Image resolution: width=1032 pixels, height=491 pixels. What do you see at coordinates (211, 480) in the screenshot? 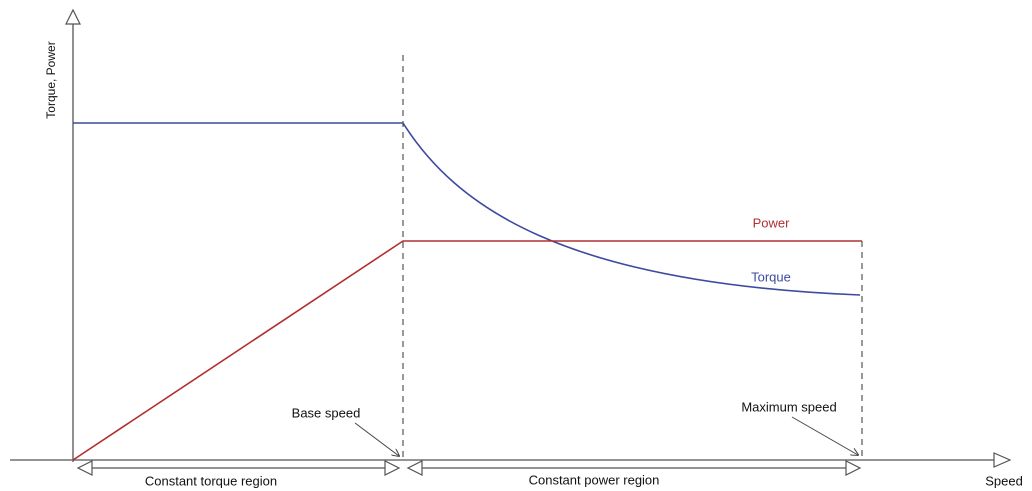
I see `torque-region-label: Constant torque region` at bounding box center [211, 480].